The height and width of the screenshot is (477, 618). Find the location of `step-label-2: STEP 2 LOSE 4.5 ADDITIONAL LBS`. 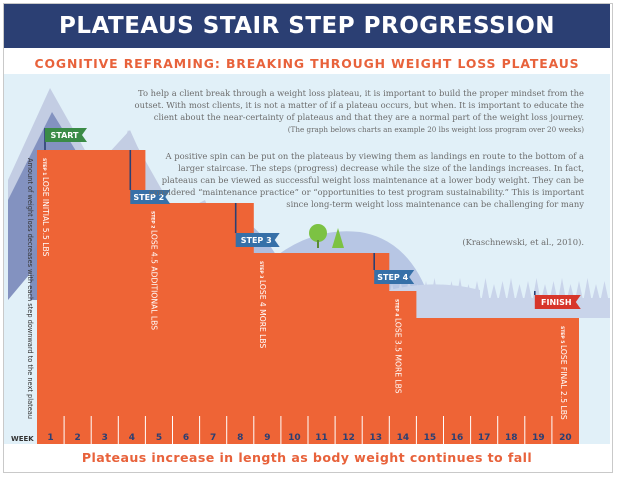

step-label-2: STEP 2 LOSE 4.5 ADDITIONAL LBS is located at coordinates (153, 270).